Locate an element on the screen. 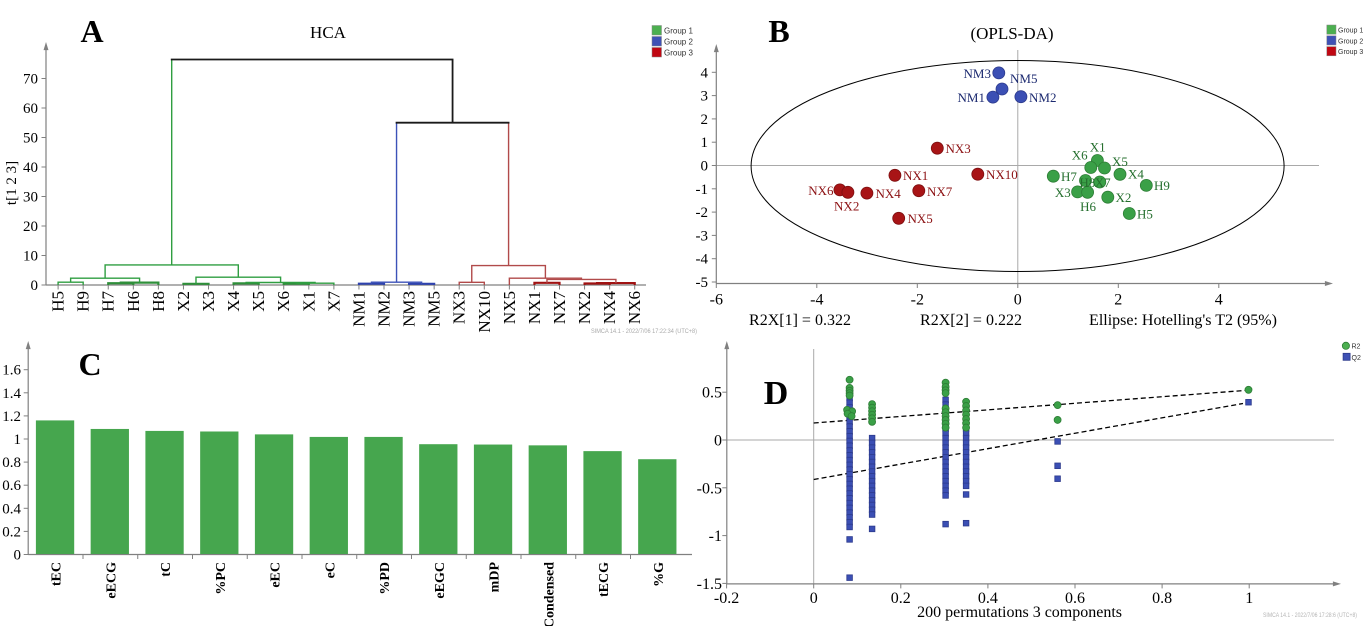  svg-text: Ellipse: Hotelling's T2 (95%) is located at coordinates (1183, 320).